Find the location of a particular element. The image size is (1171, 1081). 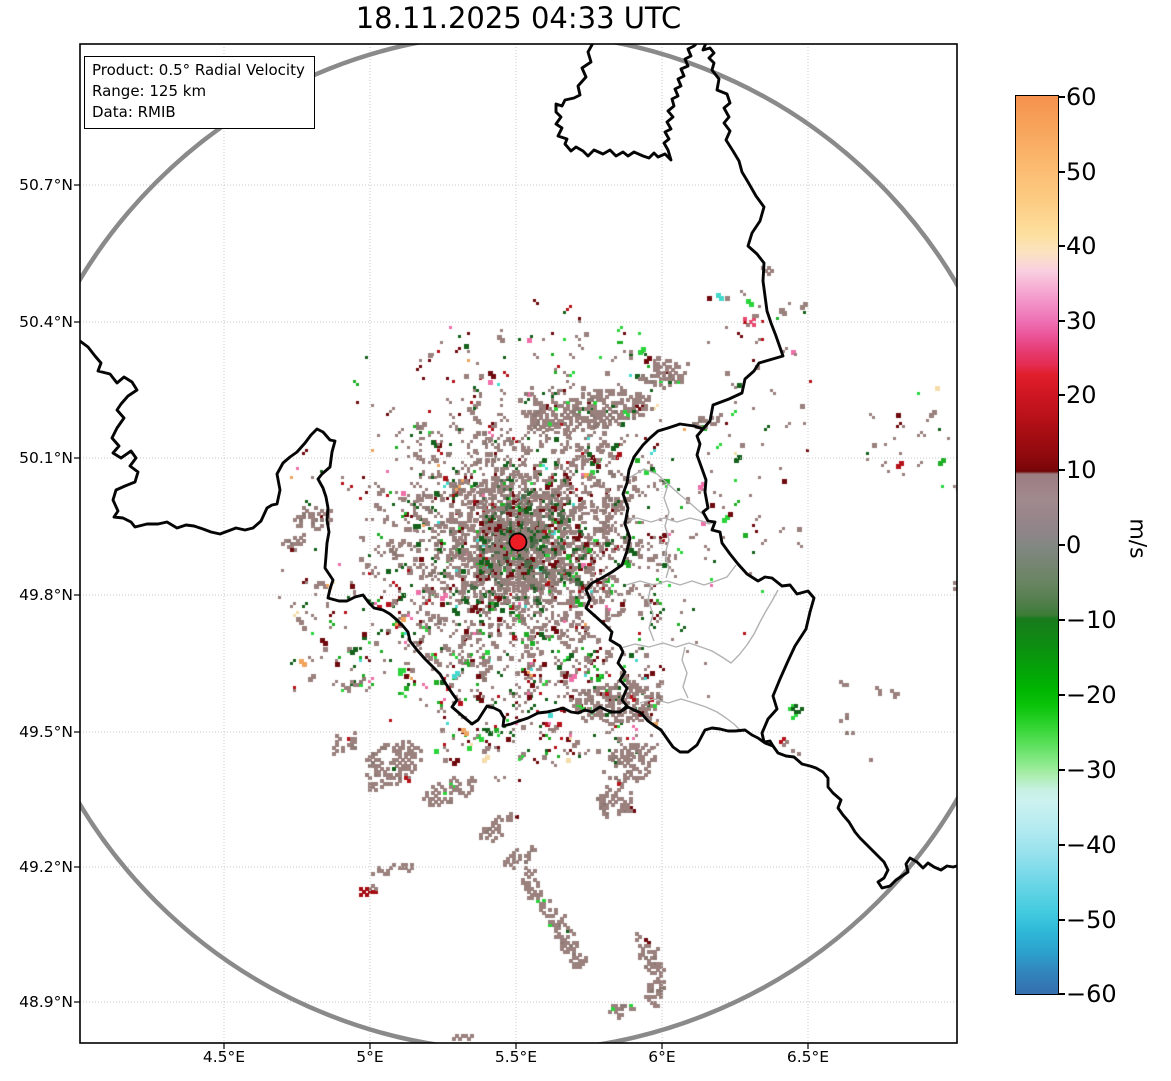

lat-tick-label: 50.4°N is located at coordinates (46, 322).